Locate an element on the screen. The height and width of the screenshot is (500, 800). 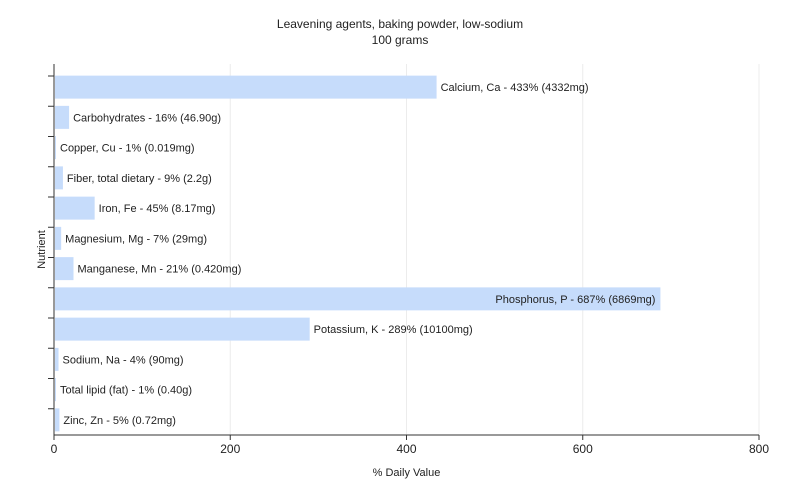
x-tick-label: 200 is located at coordinates (230, 449).